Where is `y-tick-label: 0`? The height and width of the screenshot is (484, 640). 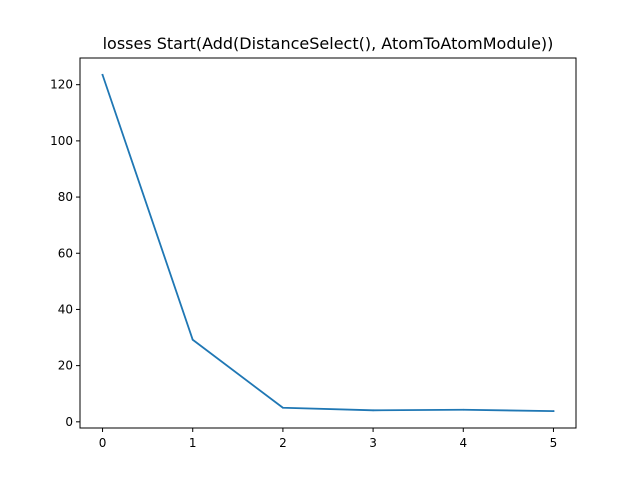
y-tick-label: 0 is located at coordinates (69, 422).